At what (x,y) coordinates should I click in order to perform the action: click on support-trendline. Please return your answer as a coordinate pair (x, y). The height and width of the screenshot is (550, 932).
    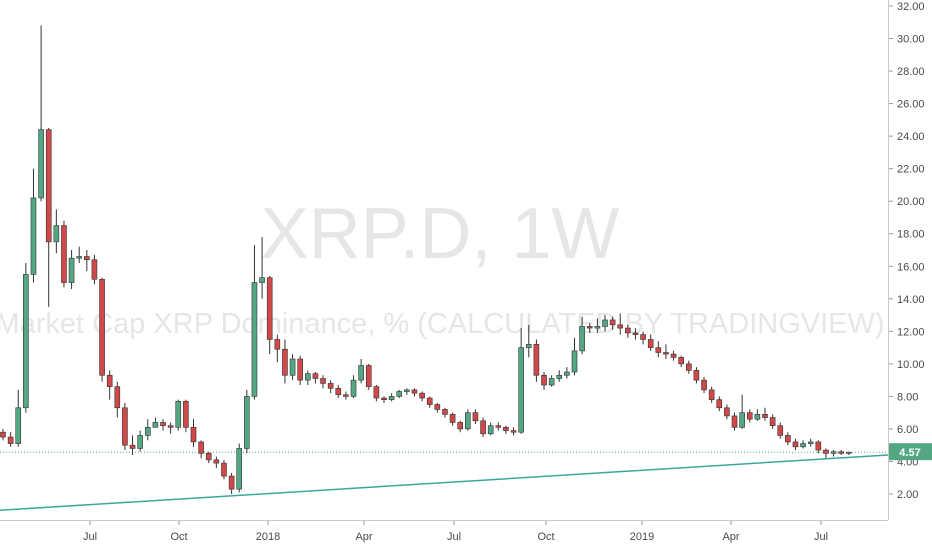
    Looking at the image, I should click on (444, 483).